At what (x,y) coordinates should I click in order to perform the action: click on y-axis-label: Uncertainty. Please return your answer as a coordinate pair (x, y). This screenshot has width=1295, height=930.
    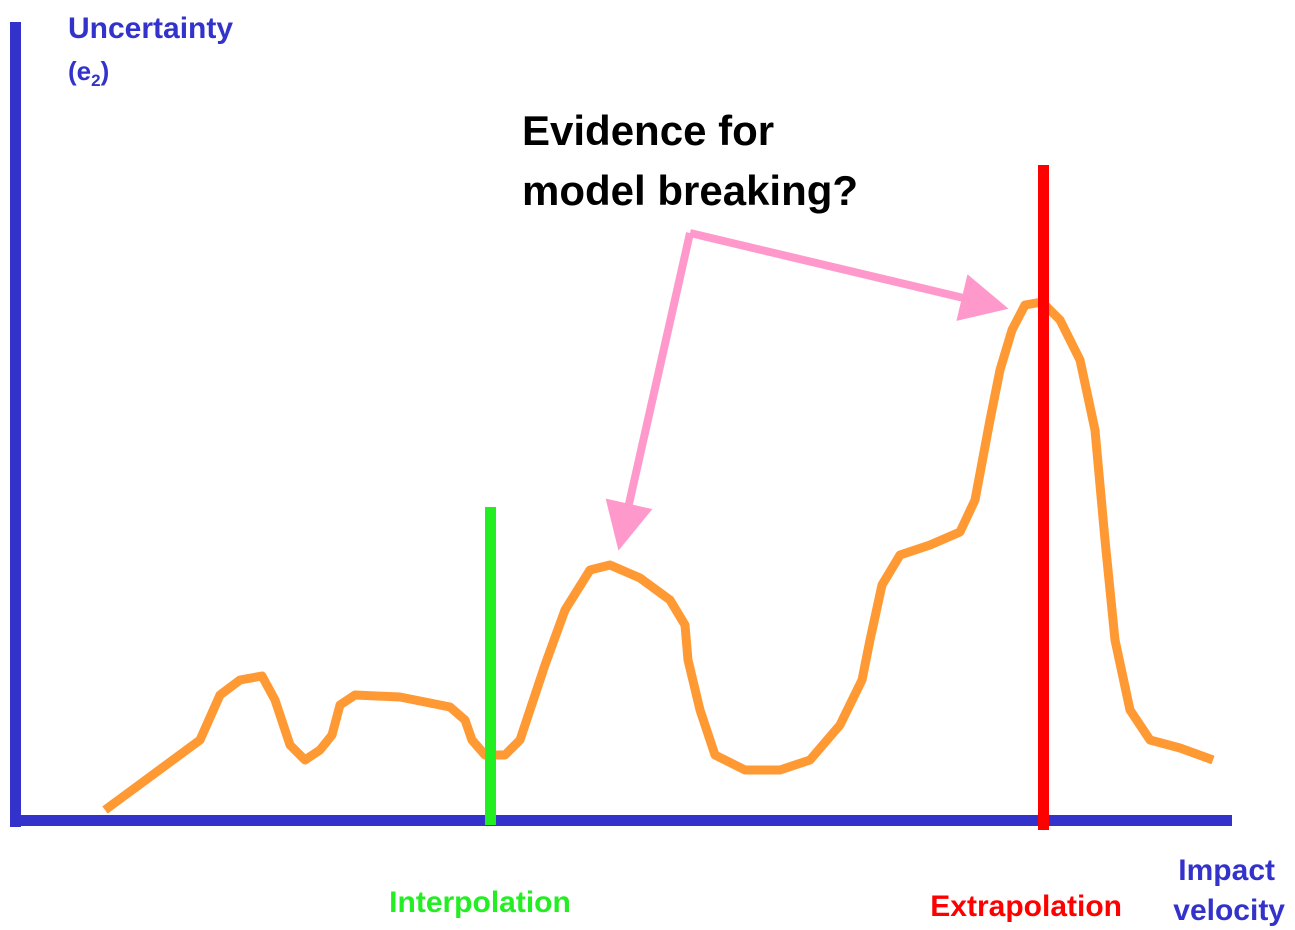
    Looking at the image, I should click on (150, 28).